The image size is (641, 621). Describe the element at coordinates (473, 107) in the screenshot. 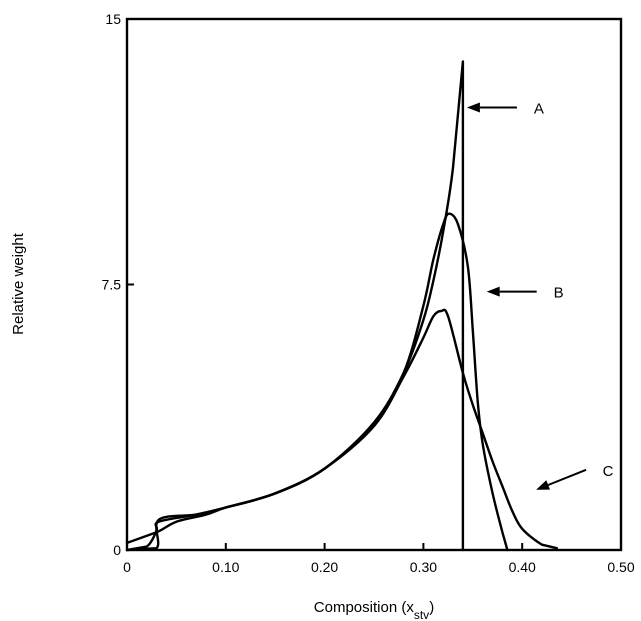

I see `annotation-a-arrowhead` at that location.